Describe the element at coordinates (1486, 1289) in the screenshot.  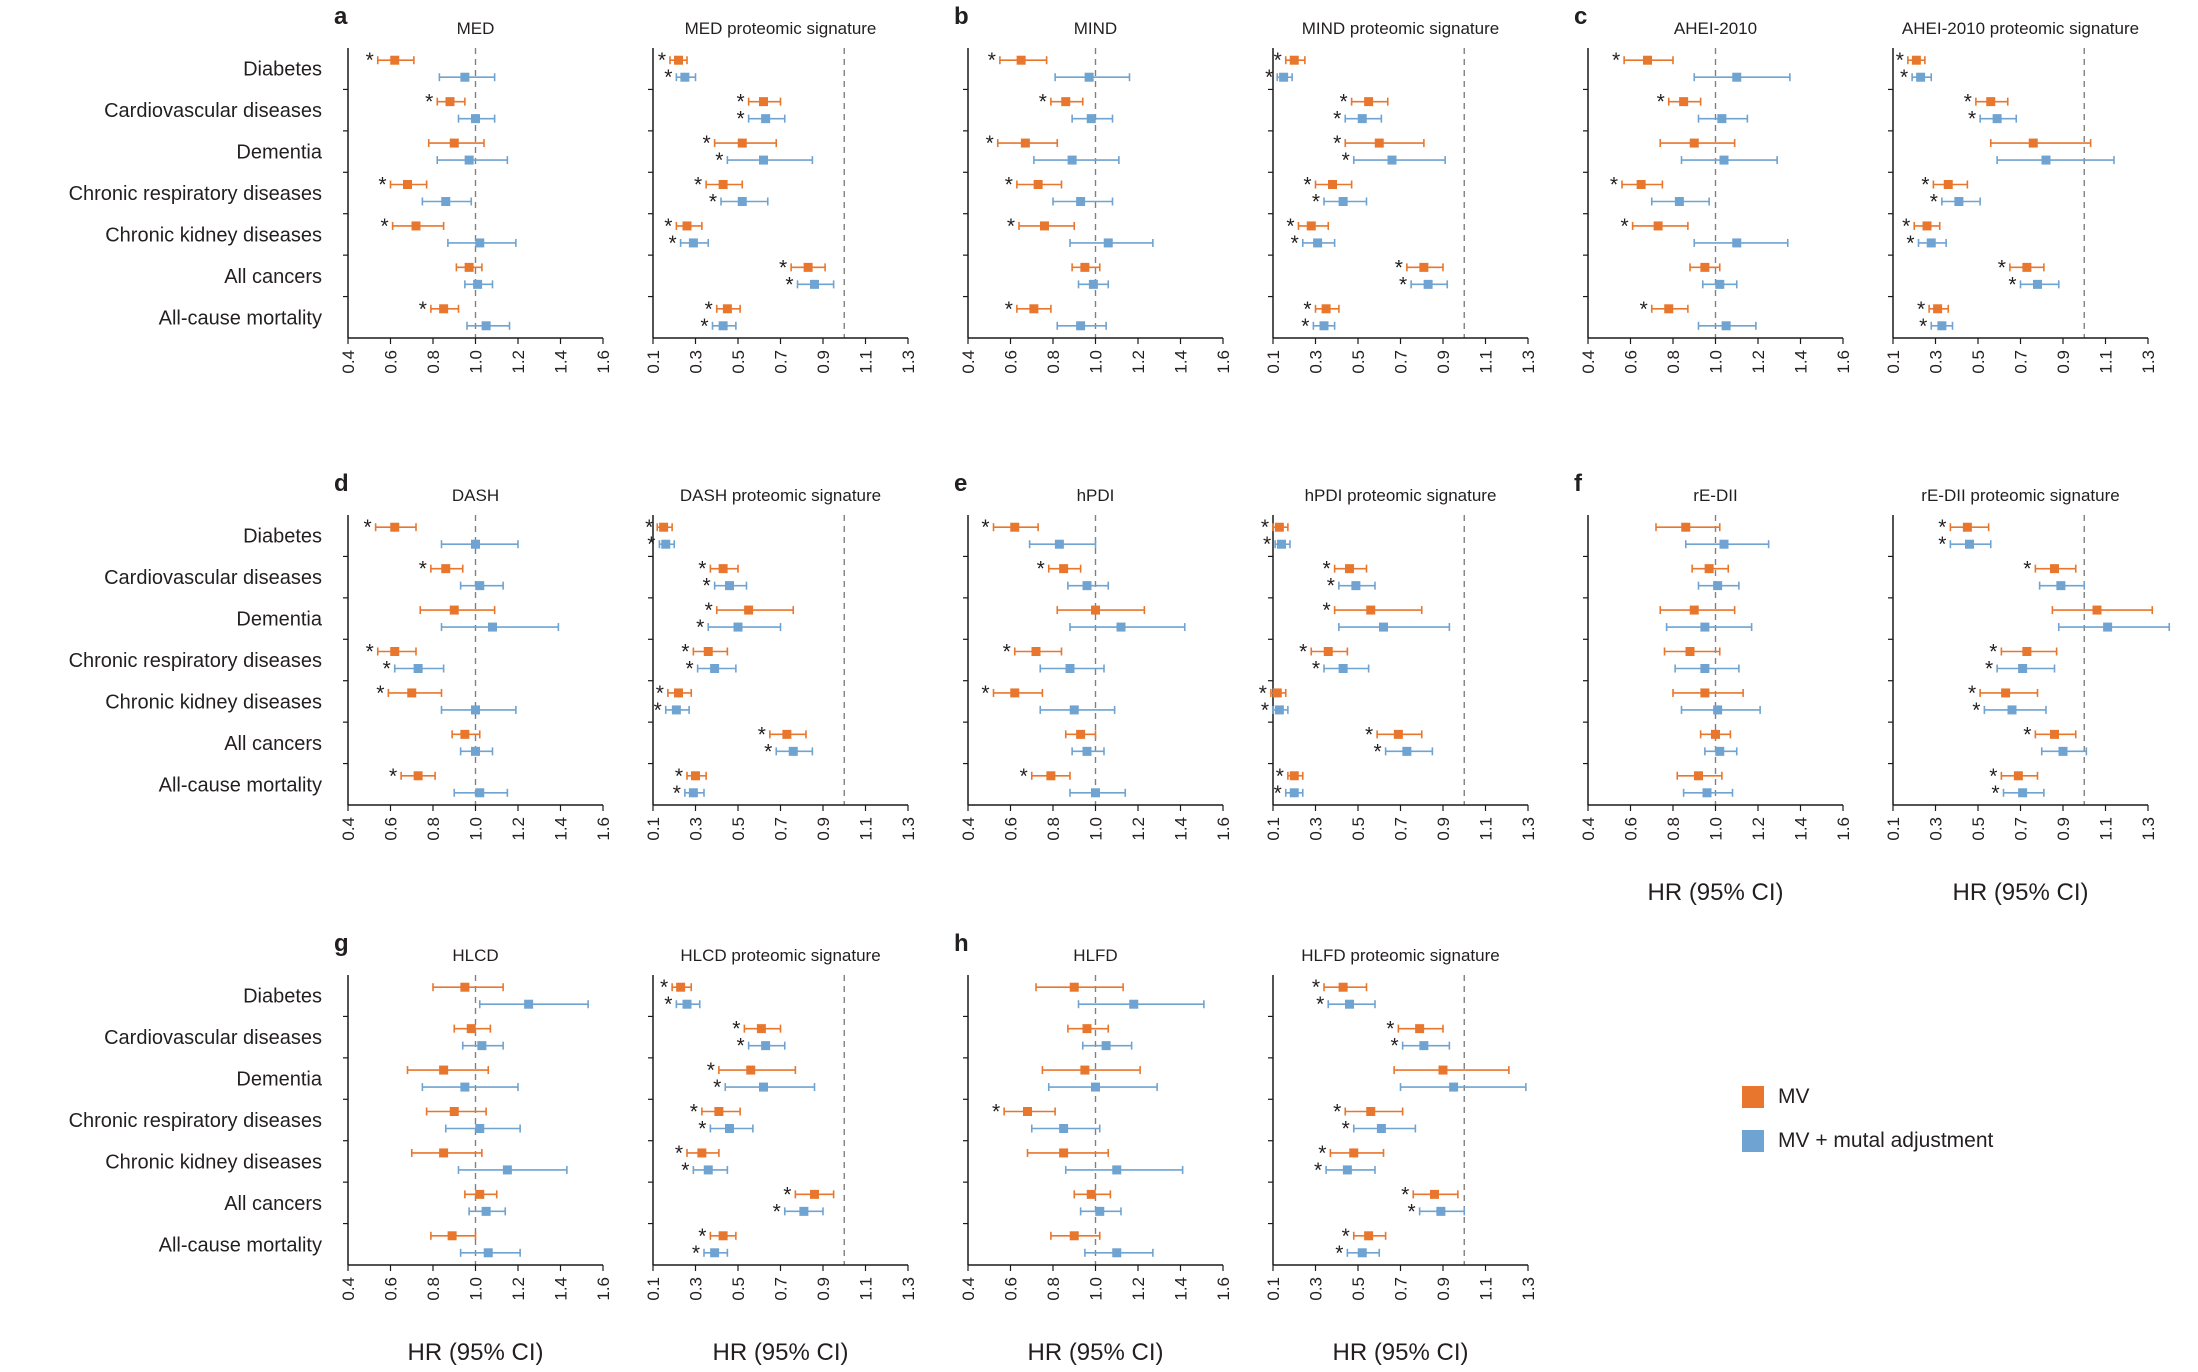
I see `x-tick-label: 1.1` at that location.